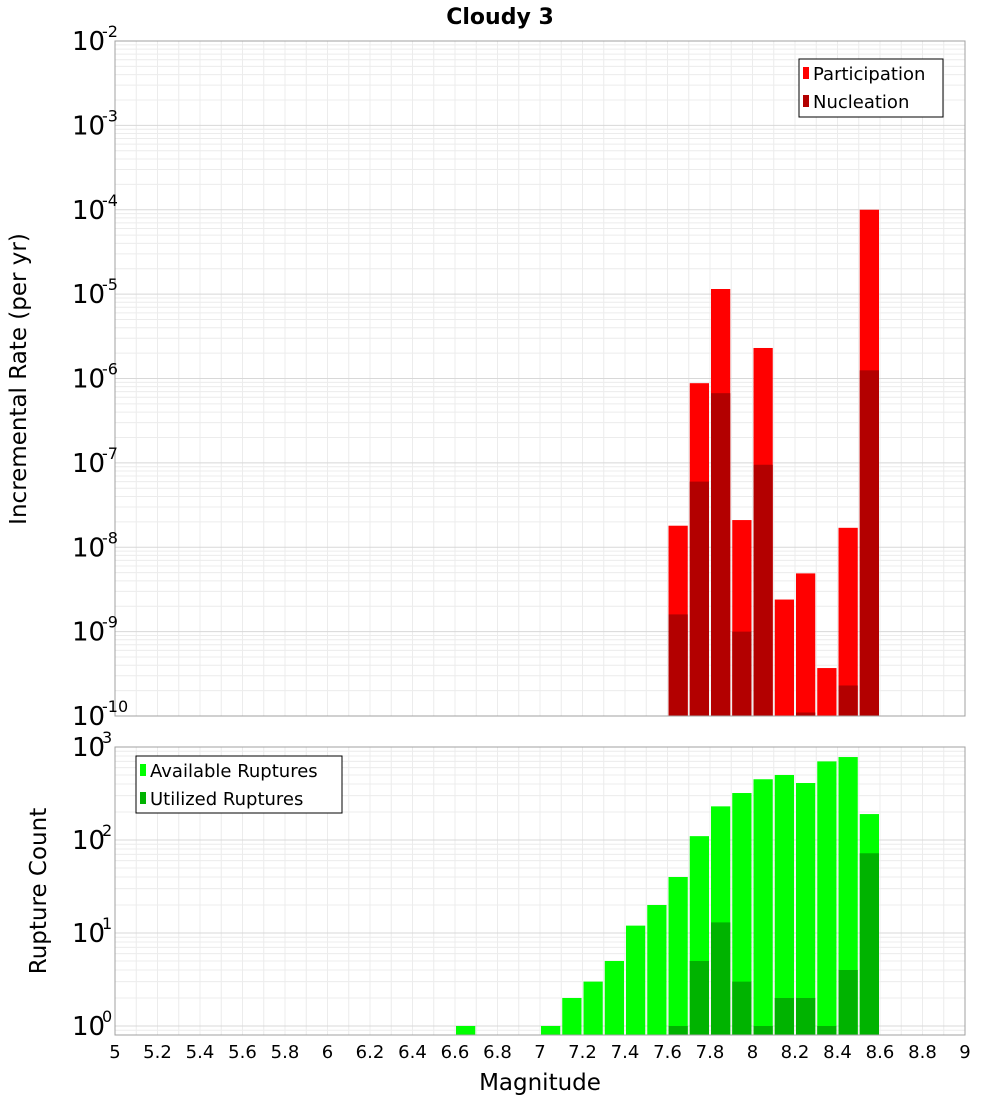 Image resolution: width=1000 pixels, height=1100 pixels. What do you see at coordinates (806, 73) in the screenshot?
I see `legend-swatch-participation` at bounding box center [806, 73].